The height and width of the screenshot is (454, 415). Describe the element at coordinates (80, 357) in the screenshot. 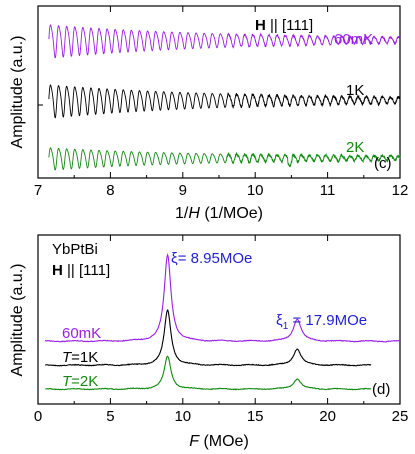

I see `panel-d-series-label-1k: T=1K` at that location.